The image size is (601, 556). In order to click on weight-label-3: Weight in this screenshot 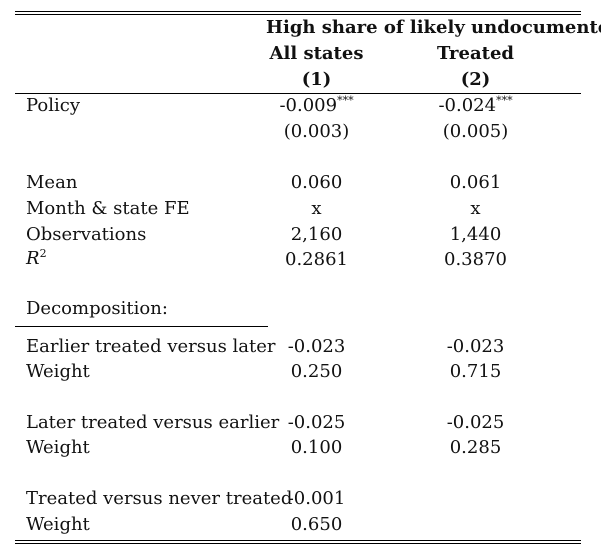, I will do `click(58, 524)`.